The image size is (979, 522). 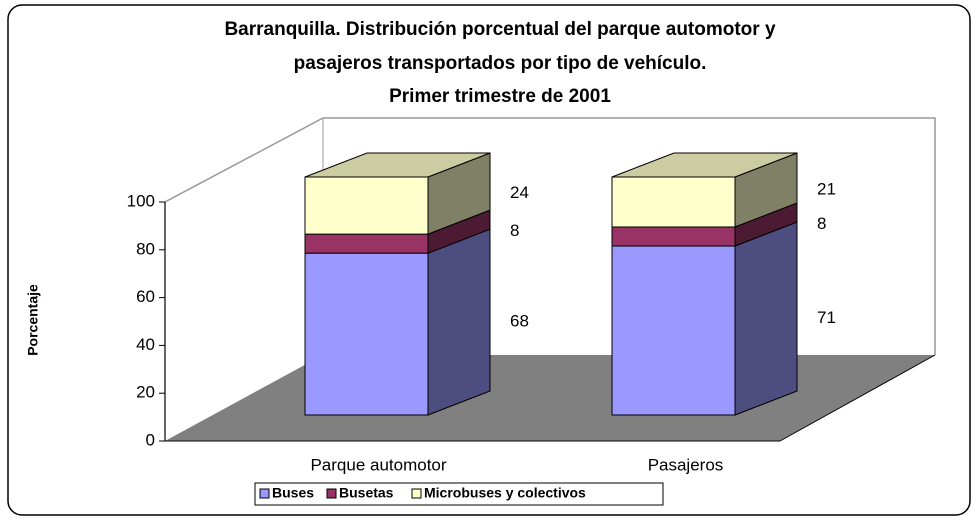 What do you see at coordinates (33, 320) in the screenshot?
I see `y-axis-label: Porcentaje` at bounding box center [33, 320].